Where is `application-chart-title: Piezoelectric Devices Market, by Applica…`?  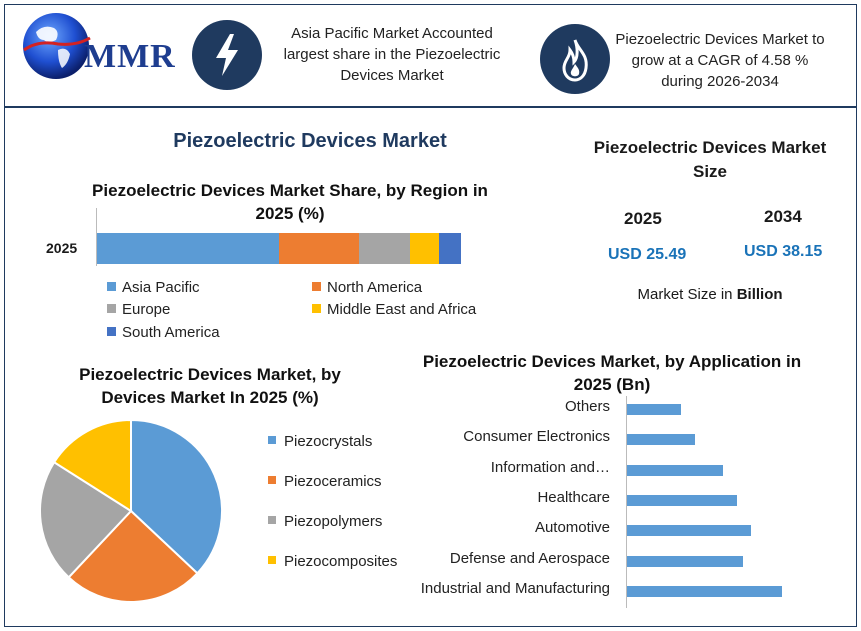
application-chart-title: Piezoelectric Devices Market, by Applica… is located at coordinates (612, 373).